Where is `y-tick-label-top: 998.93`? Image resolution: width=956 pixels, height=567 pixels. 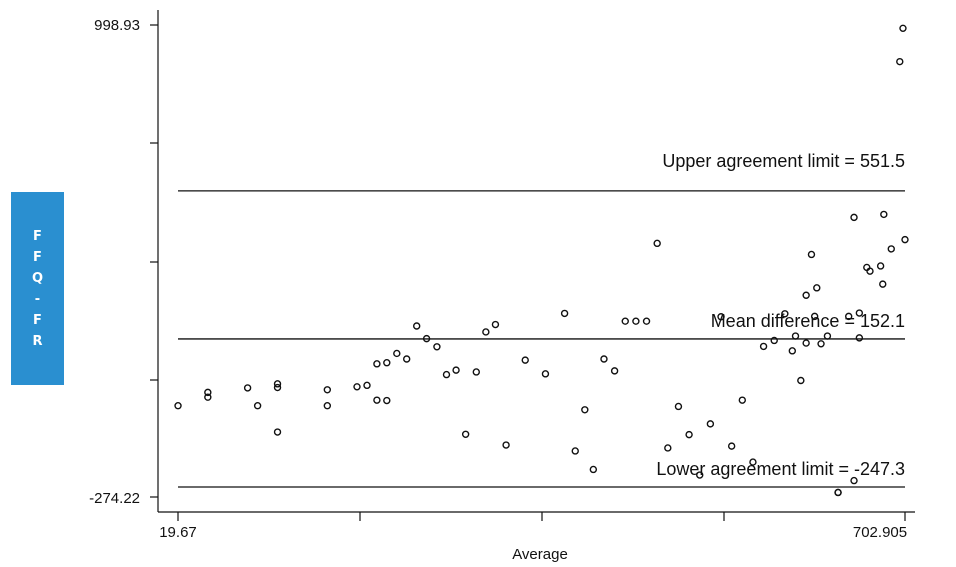 y-tick-label-top: 998.93 is located at coordinates (117, 25).